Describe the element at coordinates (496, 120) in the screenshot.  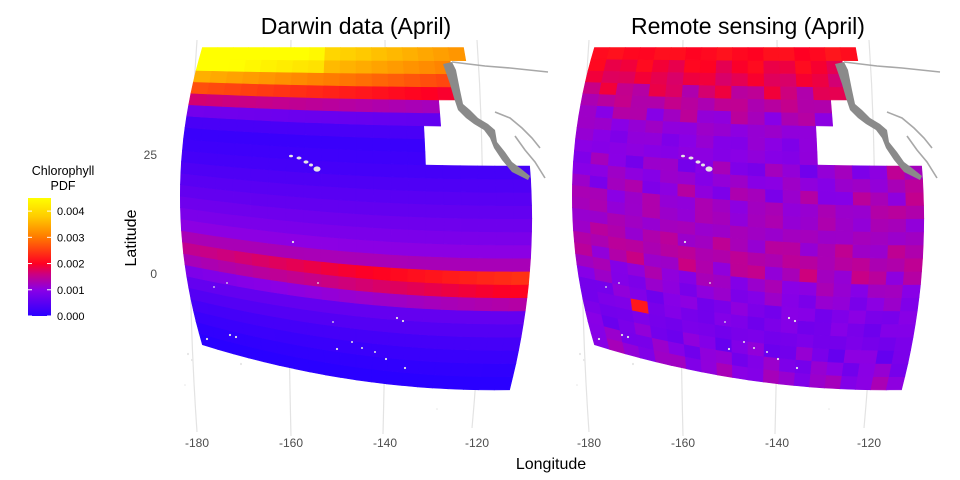
I see `north-america-land-darwin` at that location.